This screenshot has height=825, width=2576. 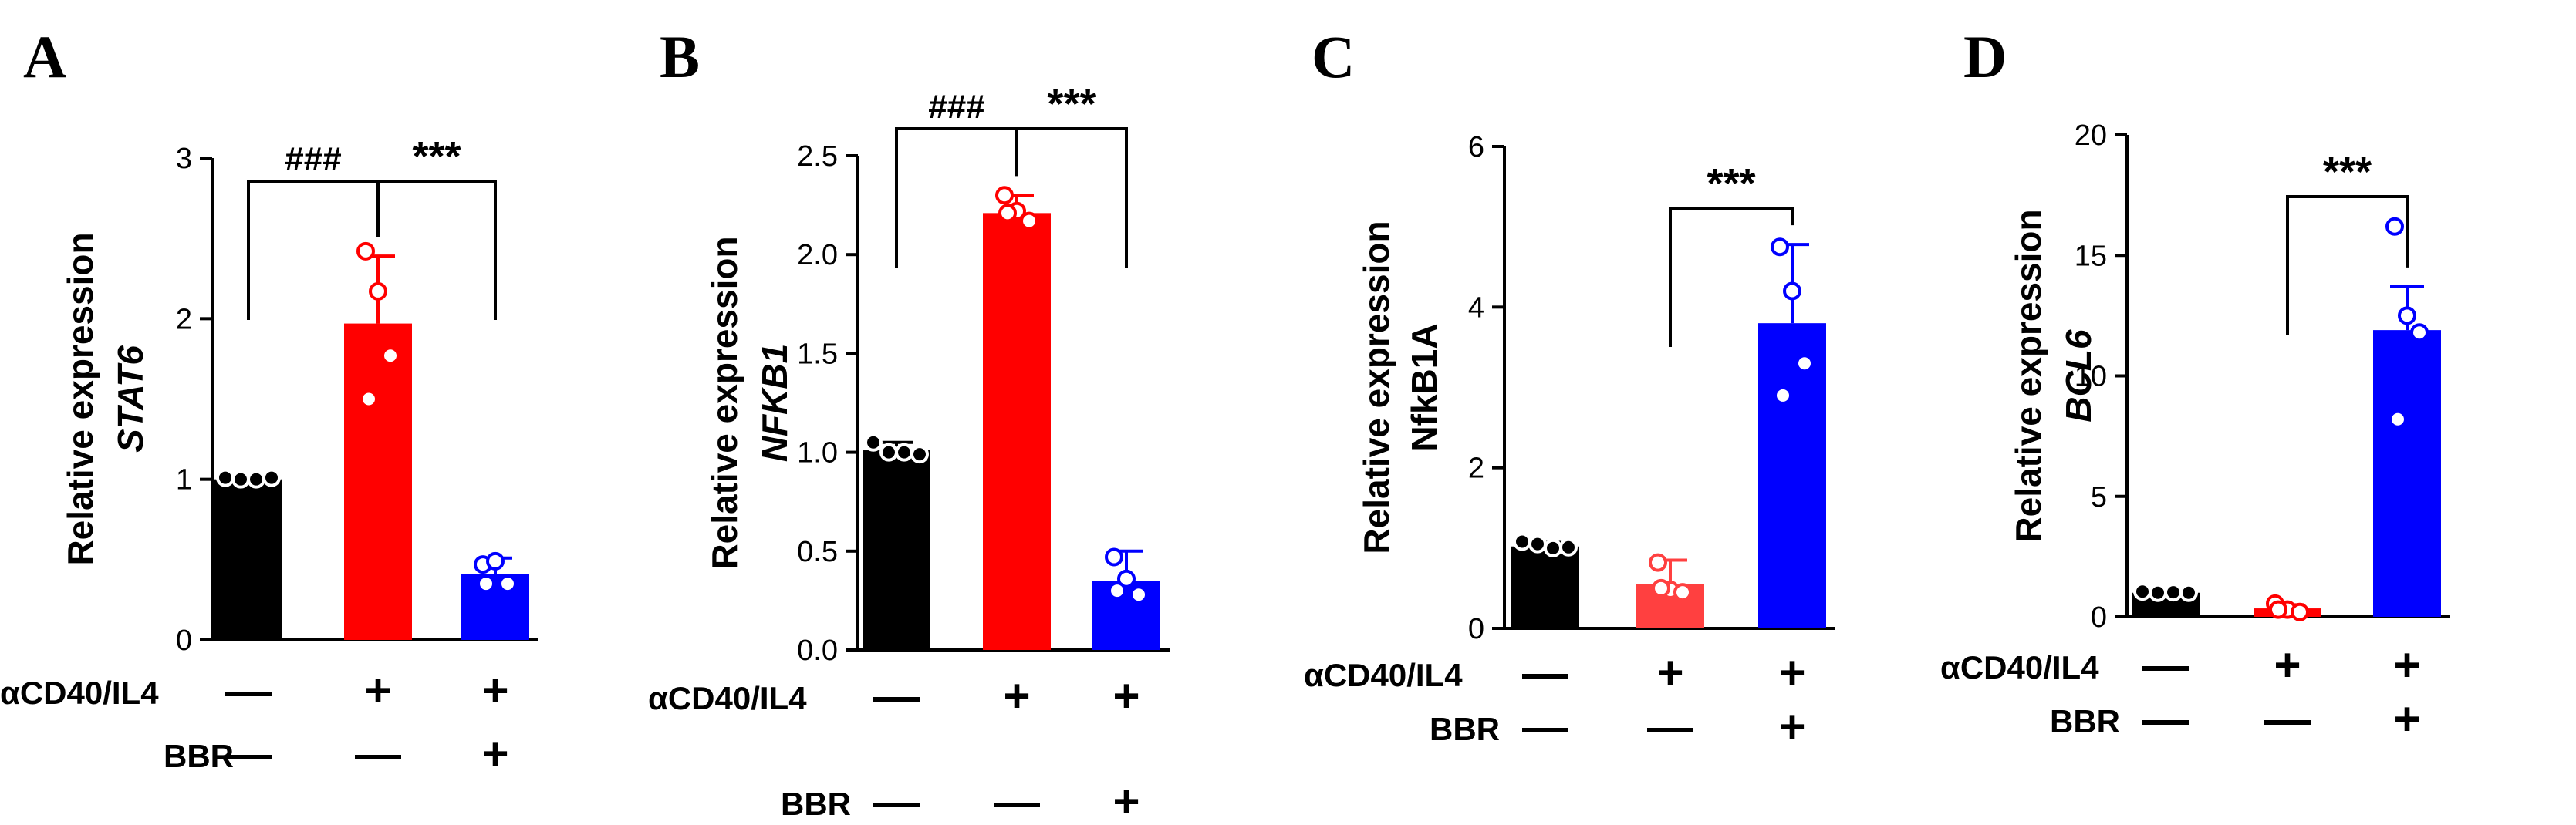 What do you see at coordinates (1476, 469) in the screenshot?
I see `y-tick-label: 2` at bounding box center [1476, 469].